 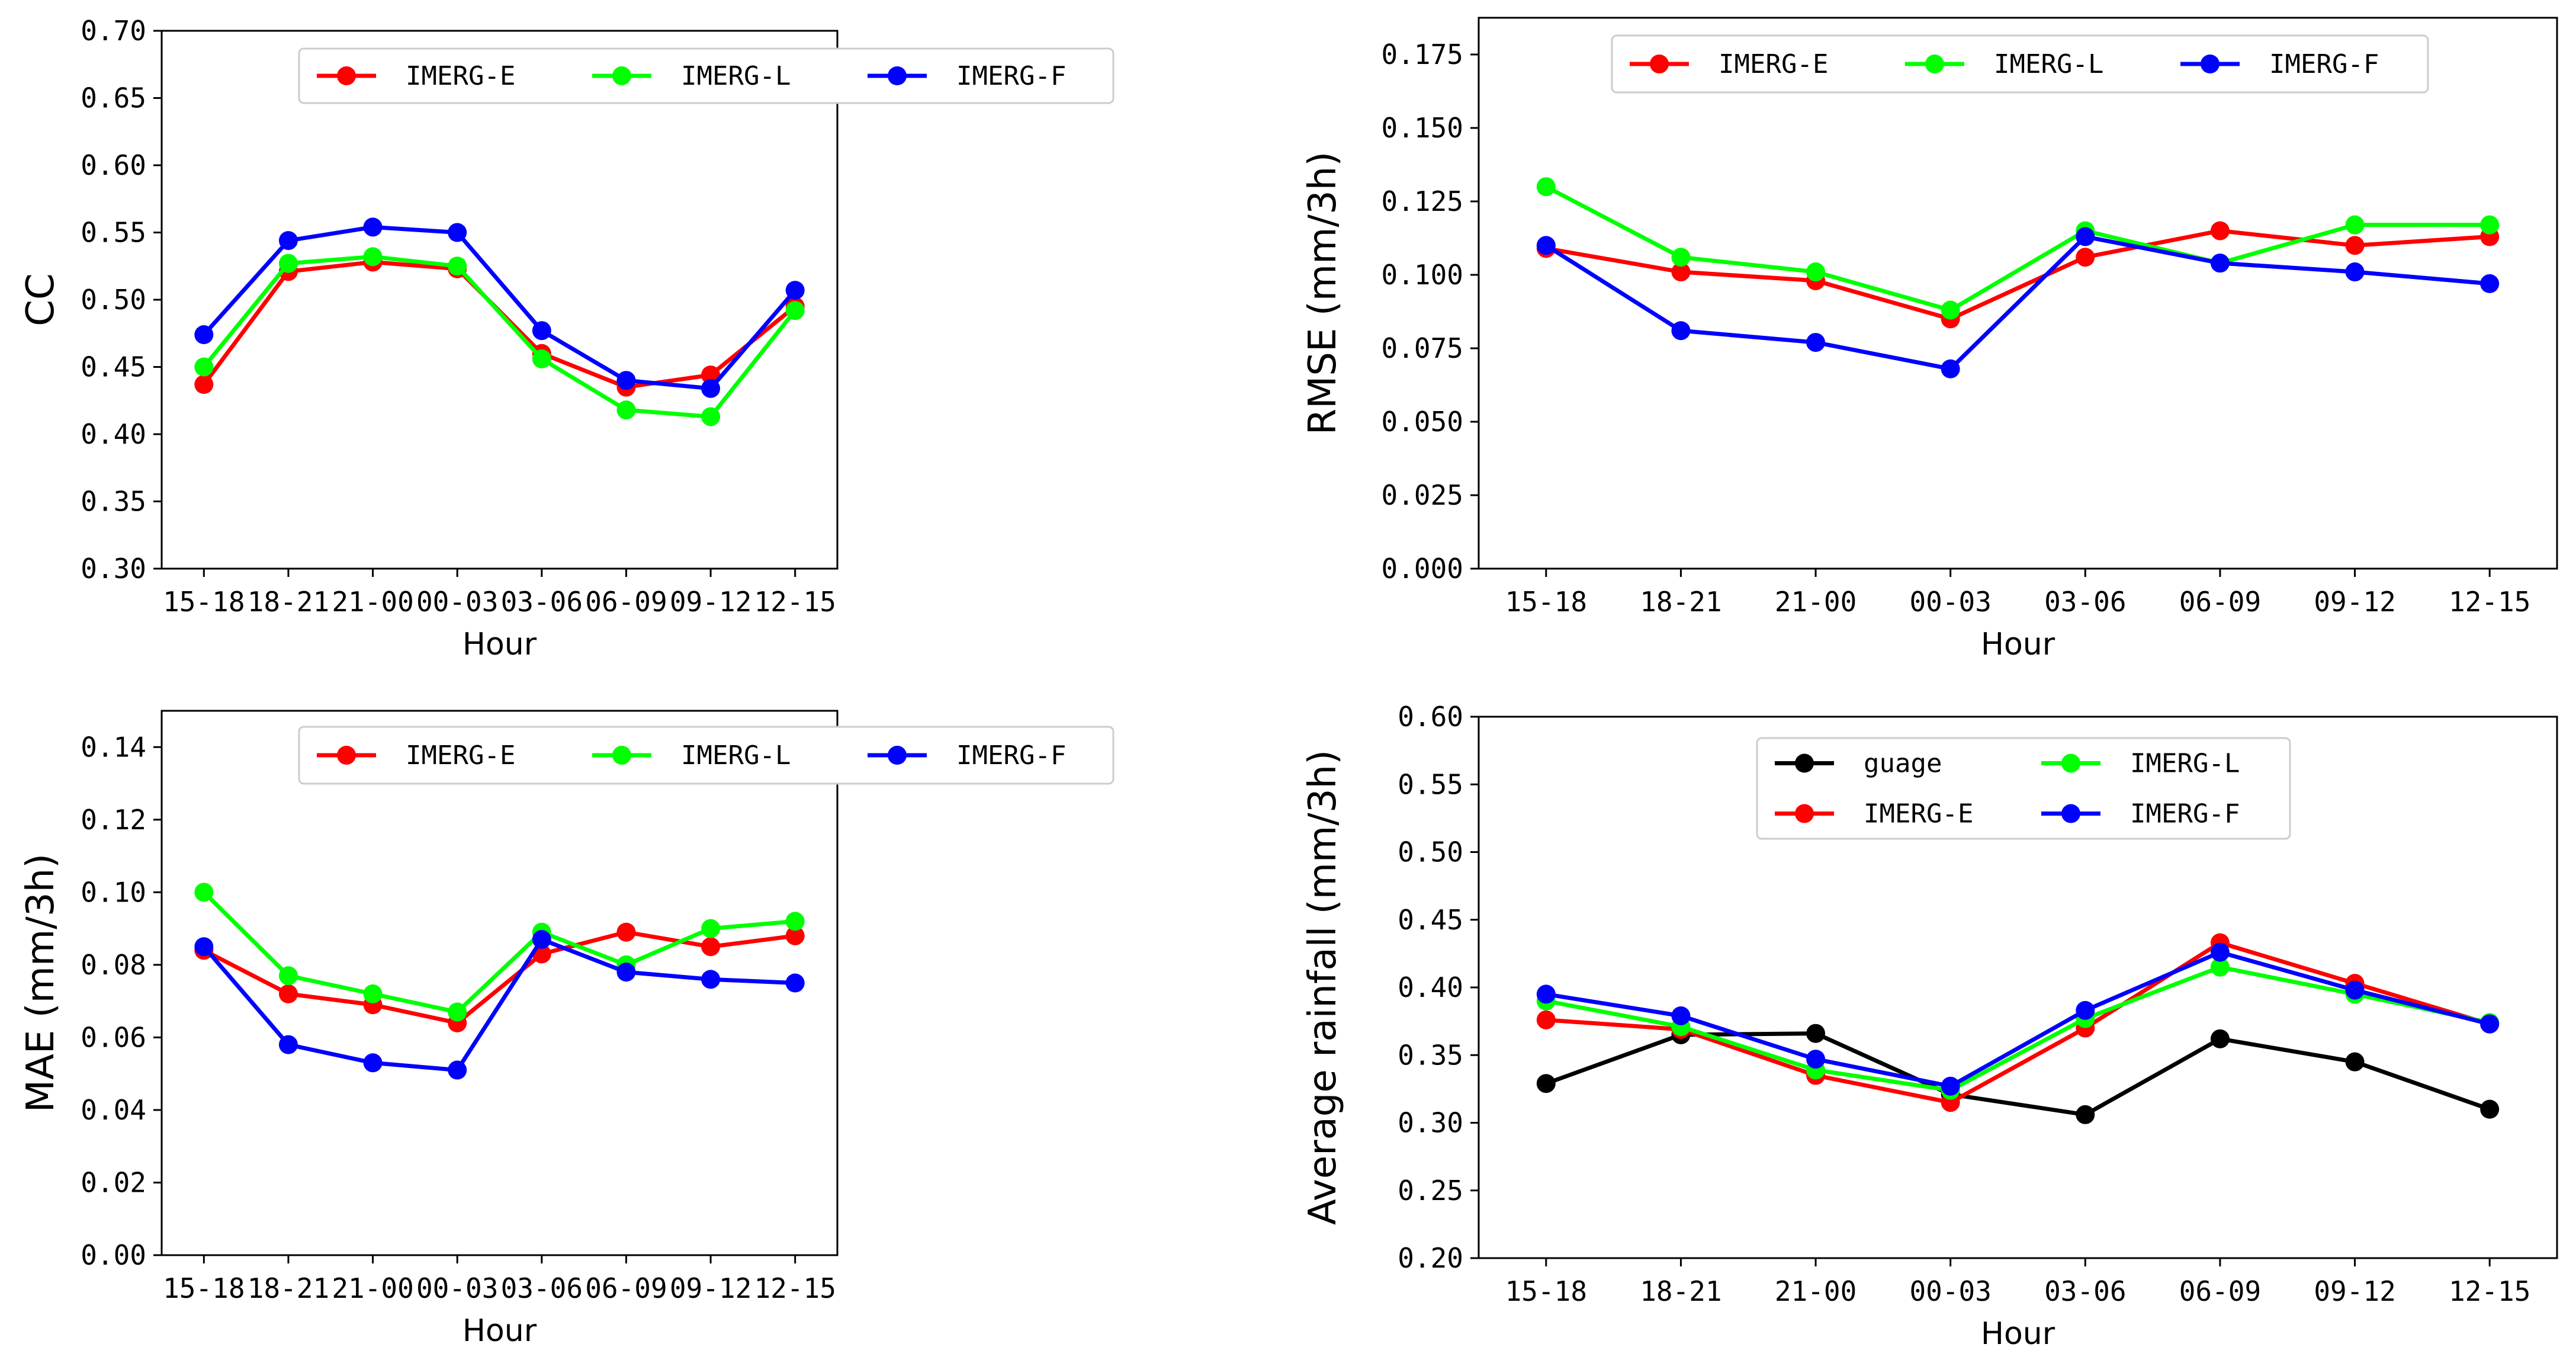 I want to click on legend-entry-IMERG-F: IMERG-F, so click(x=967, y=755).